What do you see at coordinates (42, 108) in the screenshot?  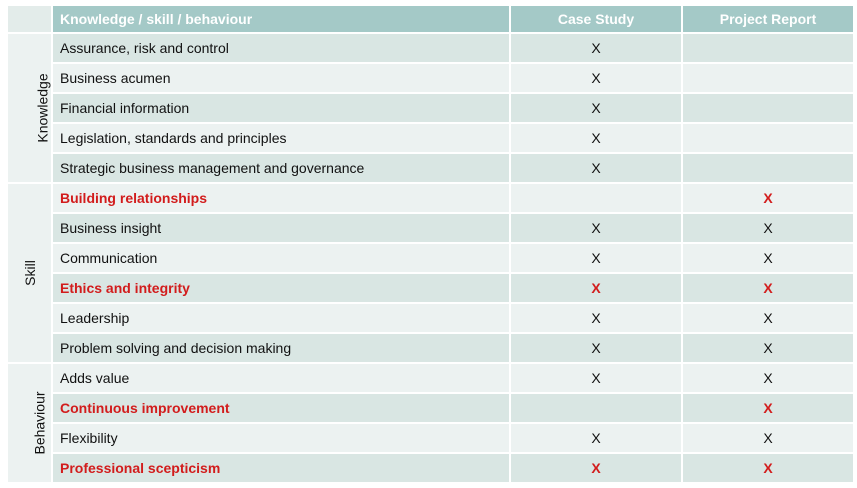 I see `group-label-text: Knowledge` at bounding box center [42, 108].